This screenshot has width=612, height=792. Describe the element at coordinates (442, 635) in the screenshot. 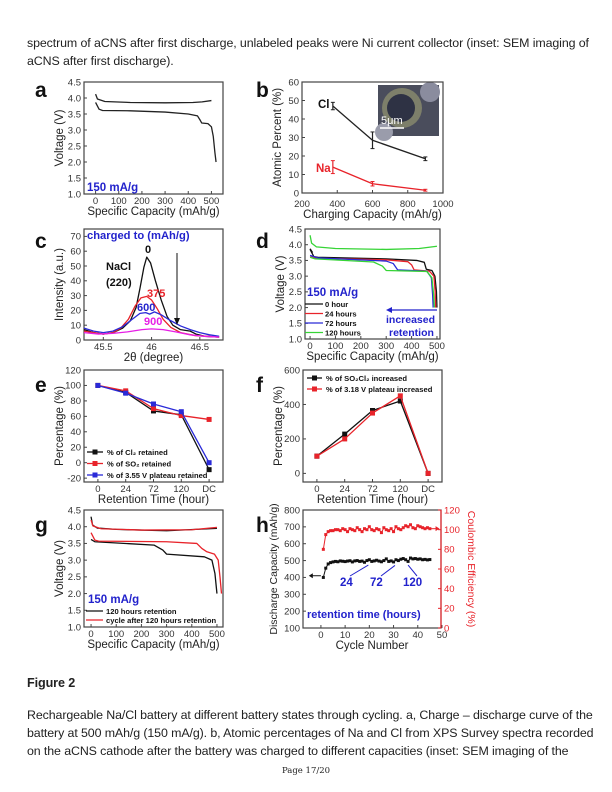

I see `x-tick-label: 50` at that location.